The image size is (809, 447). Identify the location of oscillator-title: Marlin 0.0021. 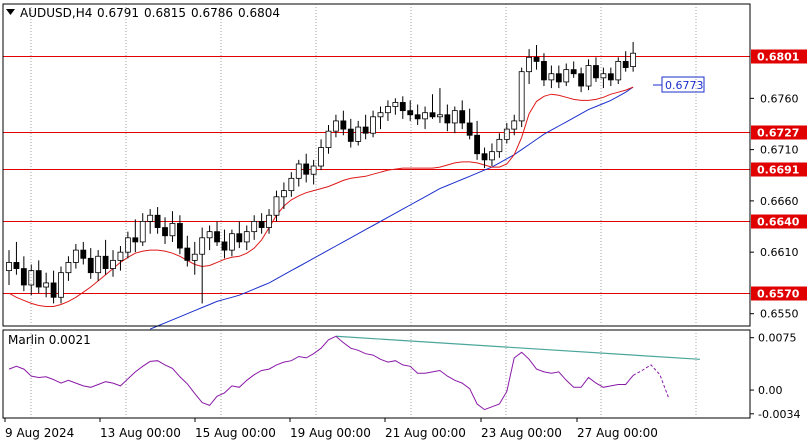
(49, 340).